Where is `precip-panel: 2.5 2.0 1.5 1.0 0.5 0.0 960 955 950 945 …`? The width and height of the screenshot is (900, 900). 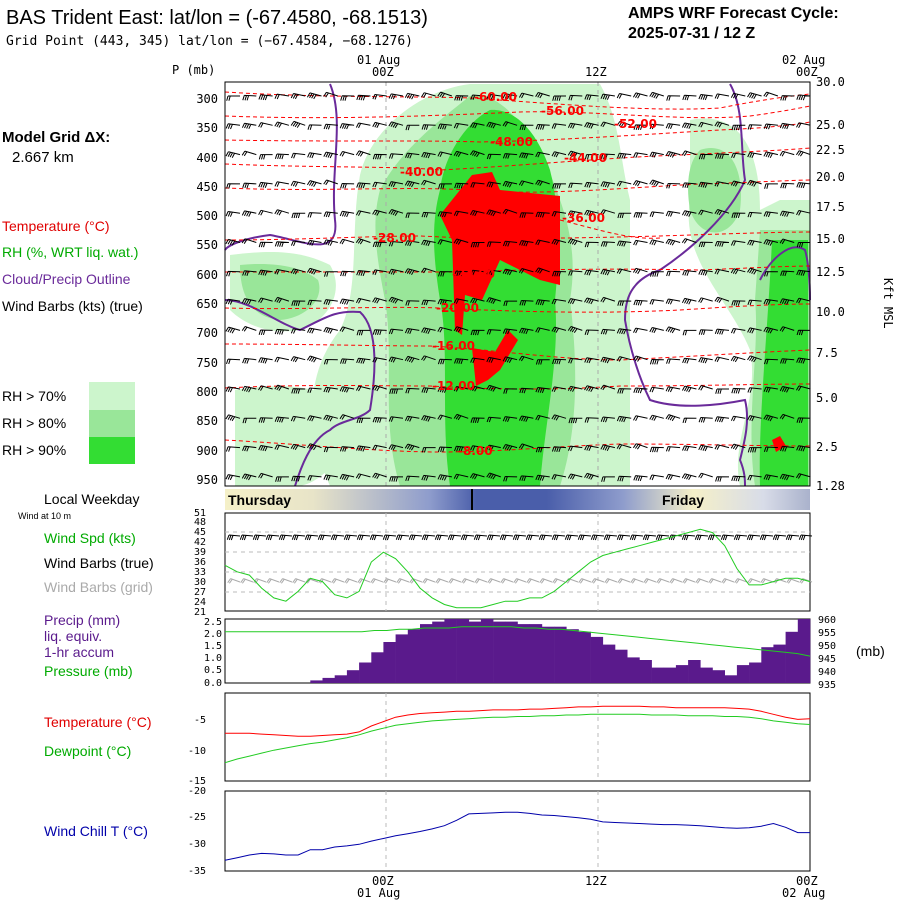 precip-panel: 2.5 2.0 1.5 1.0 0.5 0.0 960 955 950 945 … is located at coordinates (520, 653).